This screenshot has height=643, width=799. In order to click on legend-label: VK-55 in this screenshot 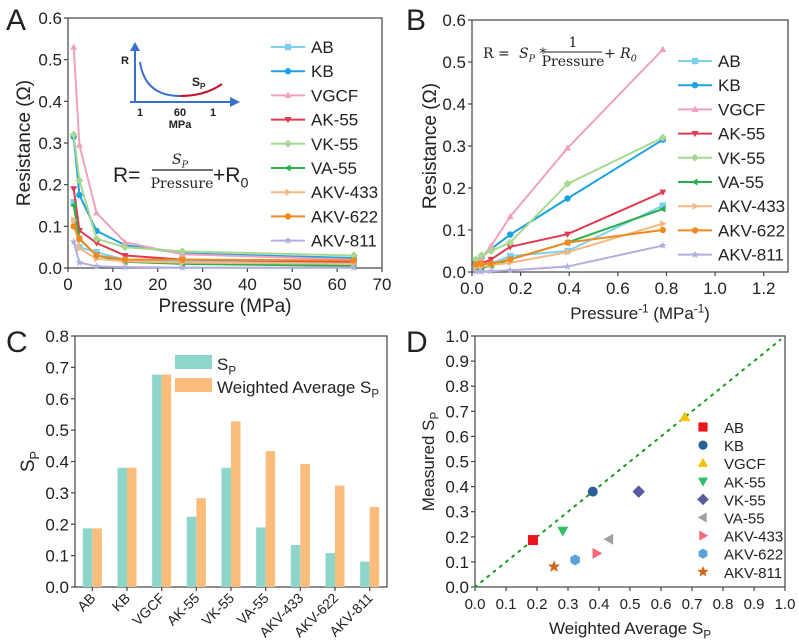, I will do `click(741, 158)`.